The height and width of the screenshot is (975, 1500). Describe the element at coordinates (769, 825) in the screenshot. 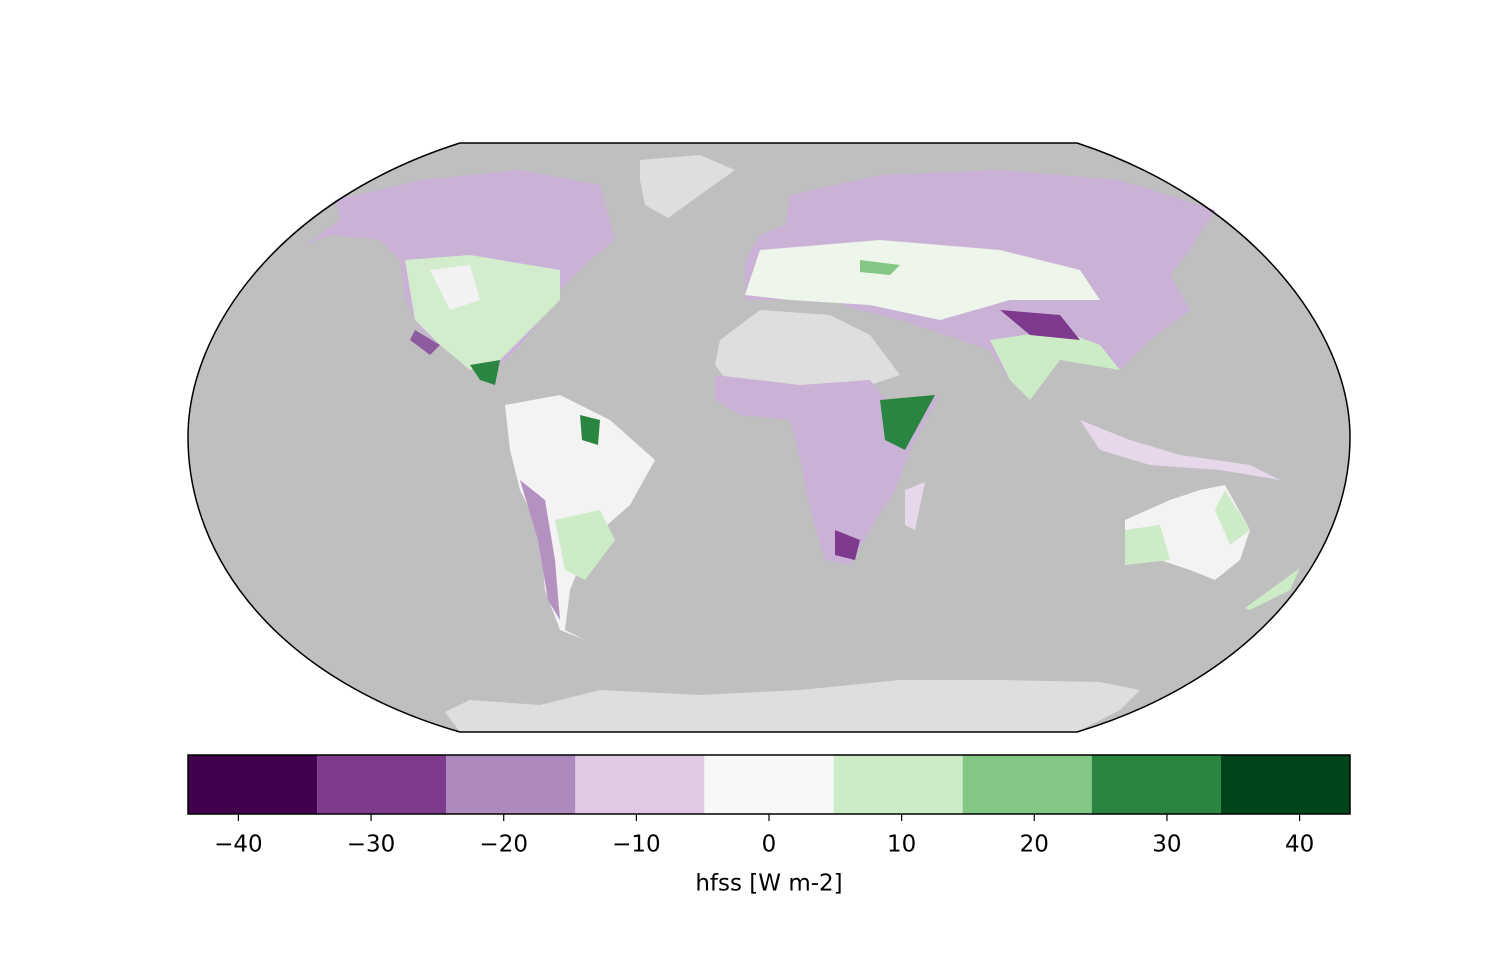

I see `colorbar: −40 −30 −20 −10 0 10 20 30 40 hfss [W m-2]` at that location.